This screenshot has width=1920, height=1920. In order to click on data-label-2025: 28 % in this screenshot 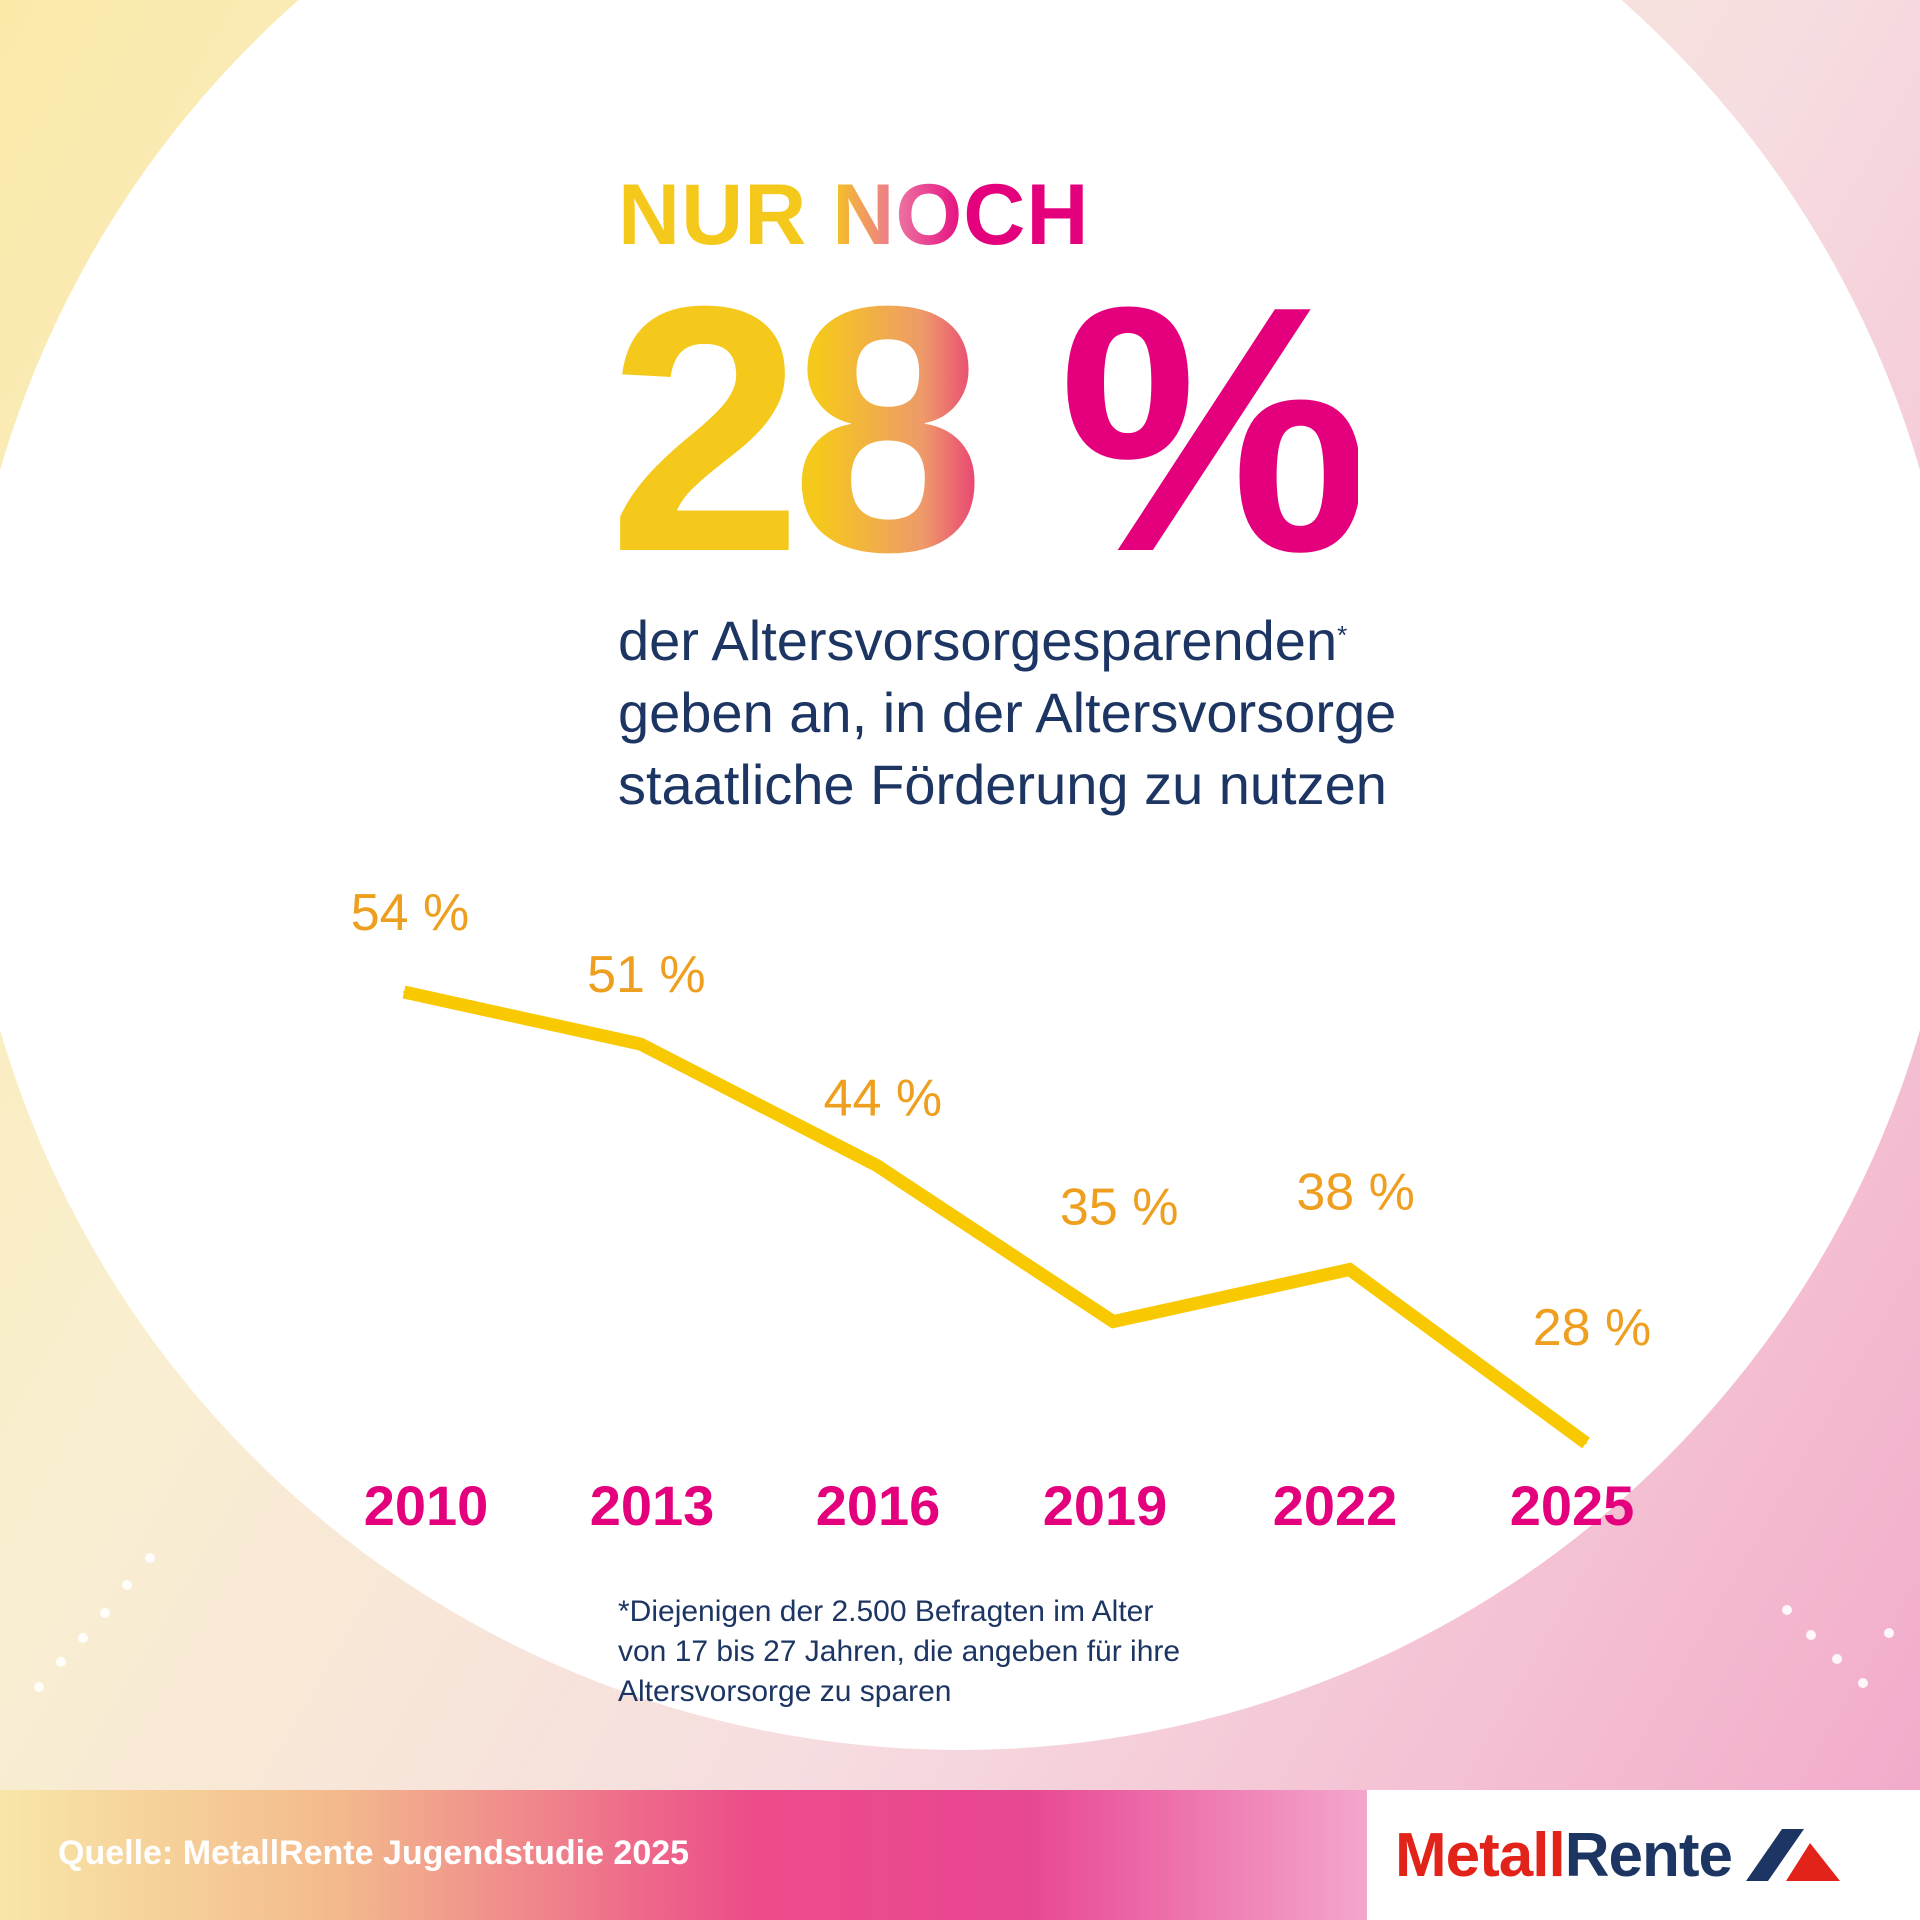, I will do `click(1592, 1328)`.